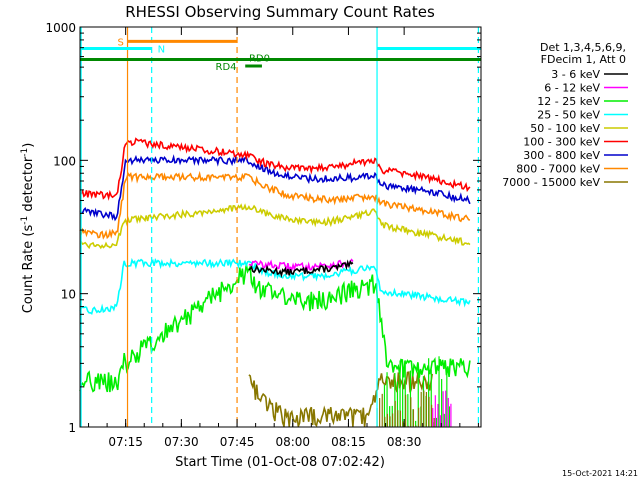 This screenshot has width=640, height=480. What do you see at coordinates (64, 161) in the screenshot?
I see `y-tick-label-2: 100` at bounding box center [64, 161].